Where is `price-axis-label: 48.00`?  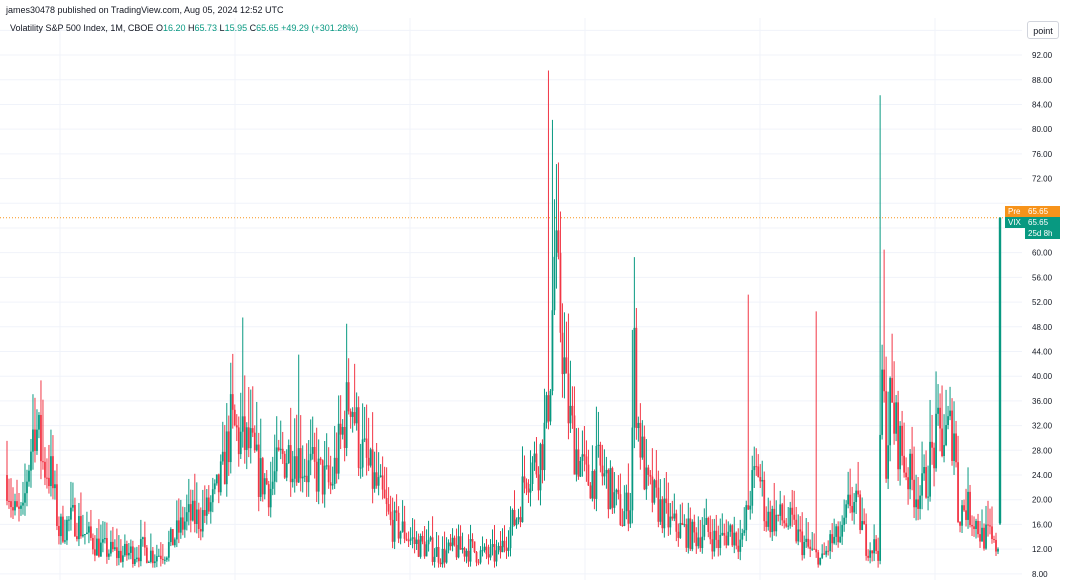 price-axis-label: 48.00 is located at coordinates (1042, 327).